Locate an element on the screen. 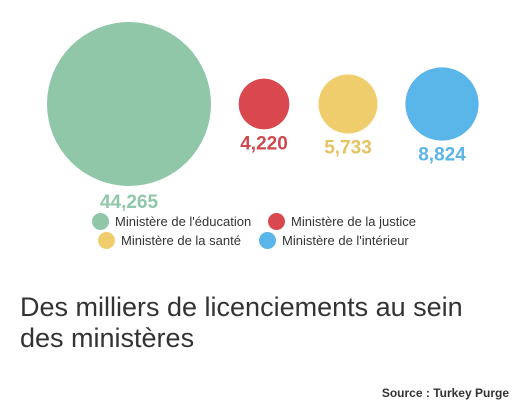 This screenshot has width=524, height=413. legend-item-education: Ministère de l'éducation is located at coordinates (171, 221).